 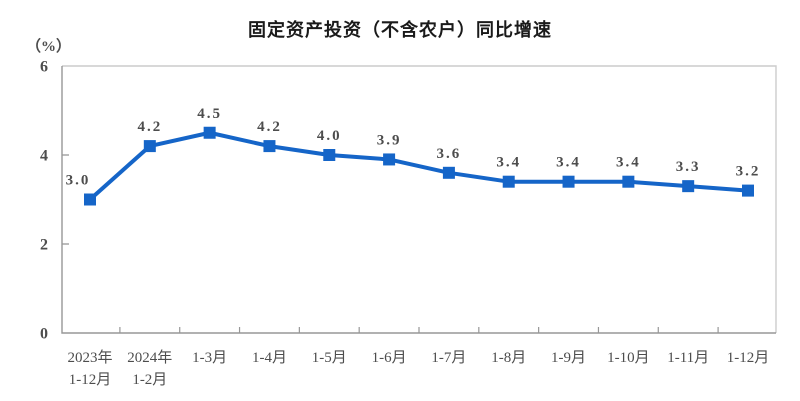 What do you see at coordinates (329, 136) in the screenshot?
I see `data-point-label: 4.0` at bounding box center [329, 136].